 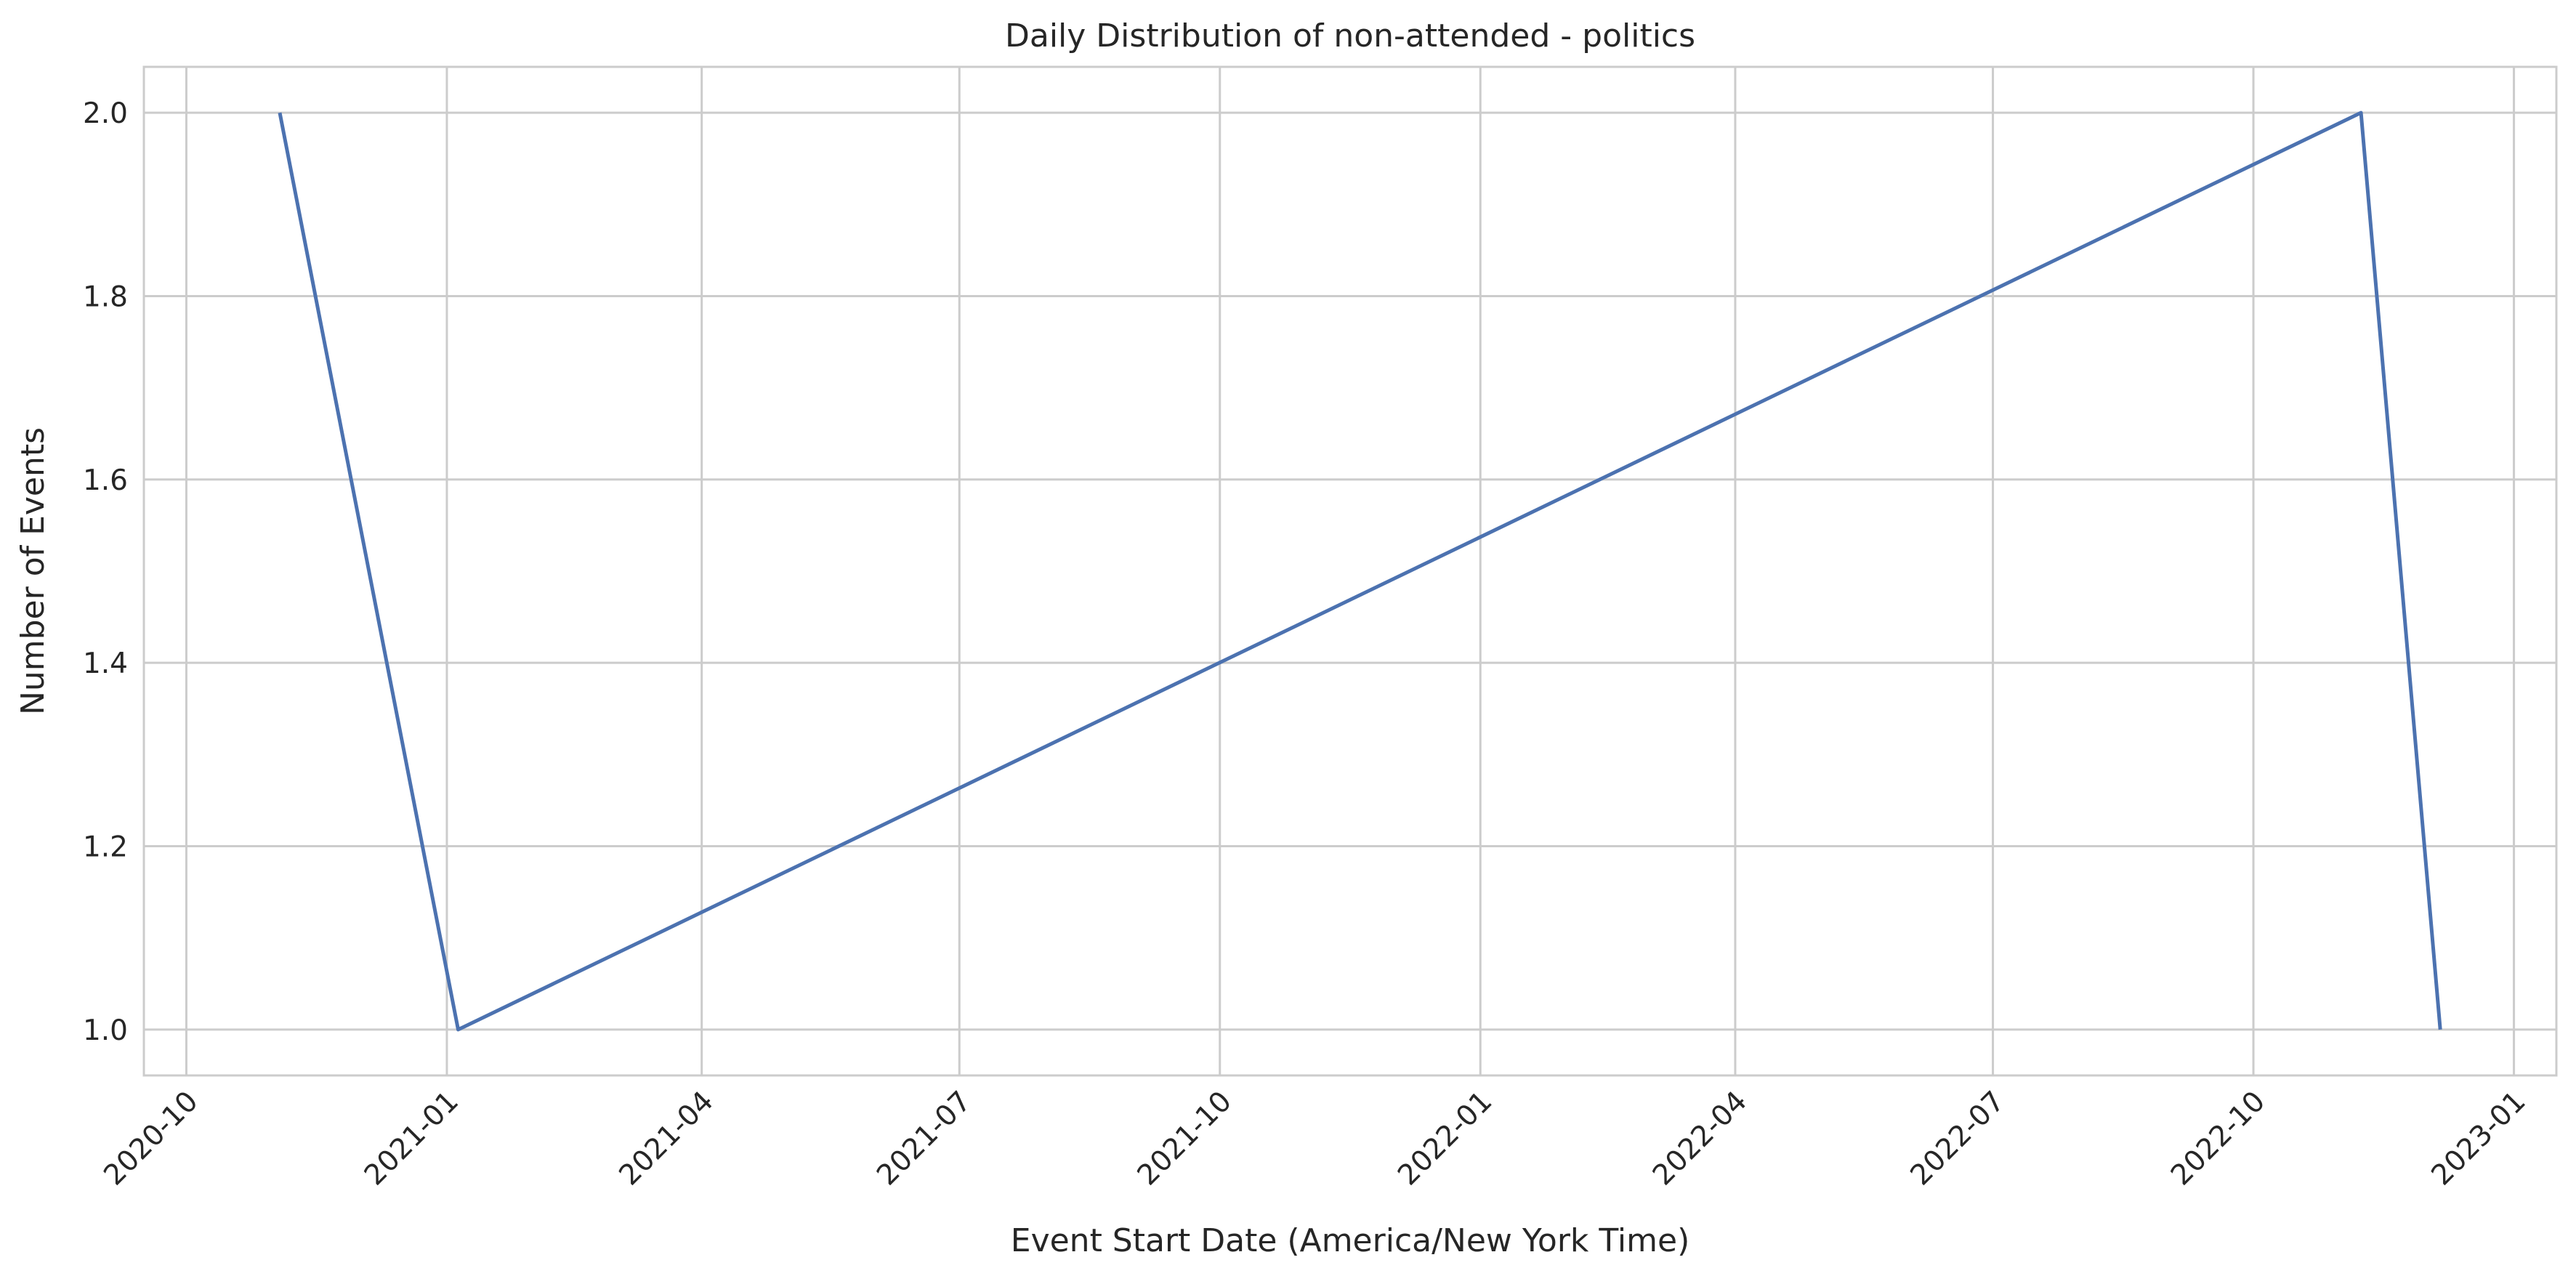 What do you see at coordinates (34, 571) in the screenshot?
I see `y-axis-label: Number of Events` at bounding box center [34, 571].